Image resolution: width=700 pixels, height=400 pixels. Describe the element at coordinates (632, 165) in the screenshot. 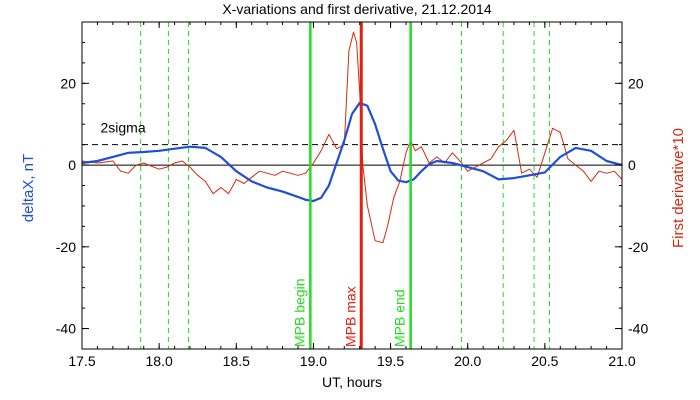

I see `y-tick-label-right: 0` at that location.